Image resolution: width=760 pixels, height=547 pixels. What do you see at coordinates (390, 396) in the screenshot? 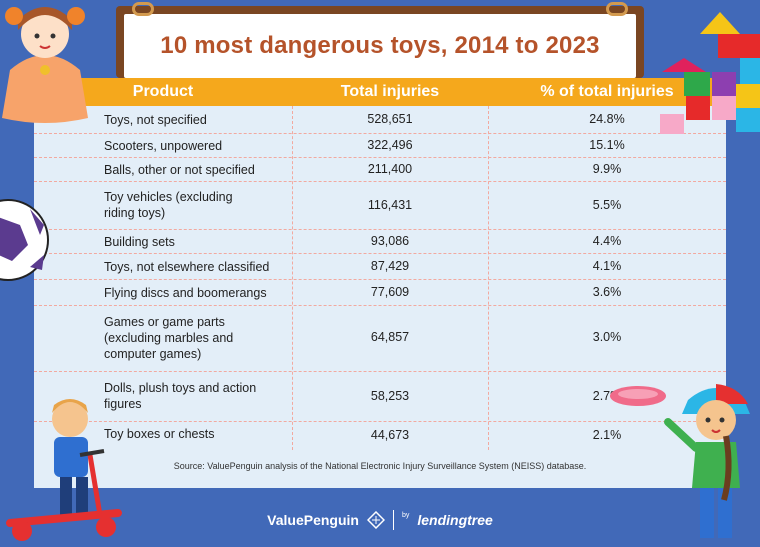
I see `cell-injuries: 58,253` at bounding box center [390, 396].